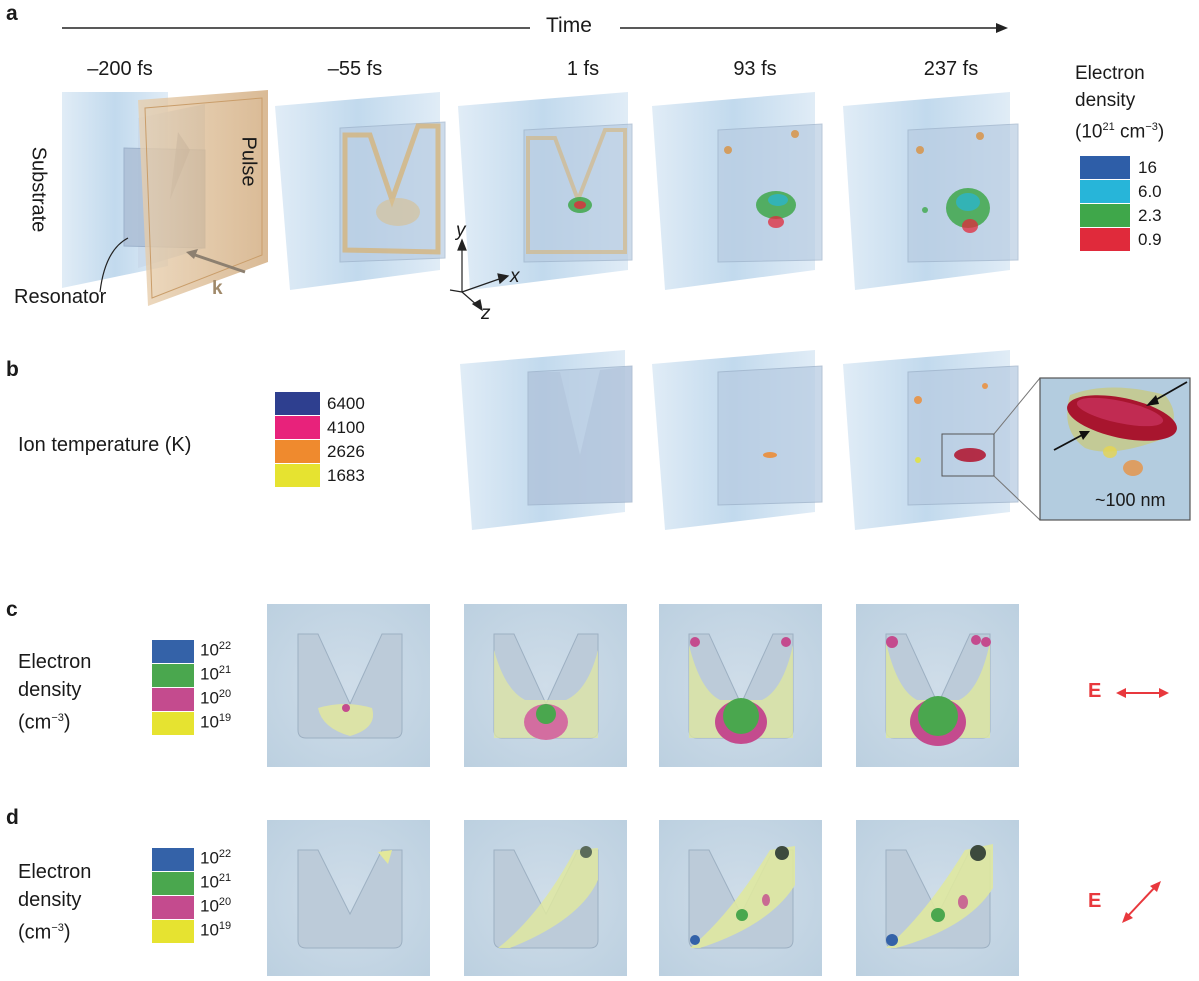 This screenshot has width=1199, height=981. I want to click on resonator-label: Resonator, so click(60, 297).